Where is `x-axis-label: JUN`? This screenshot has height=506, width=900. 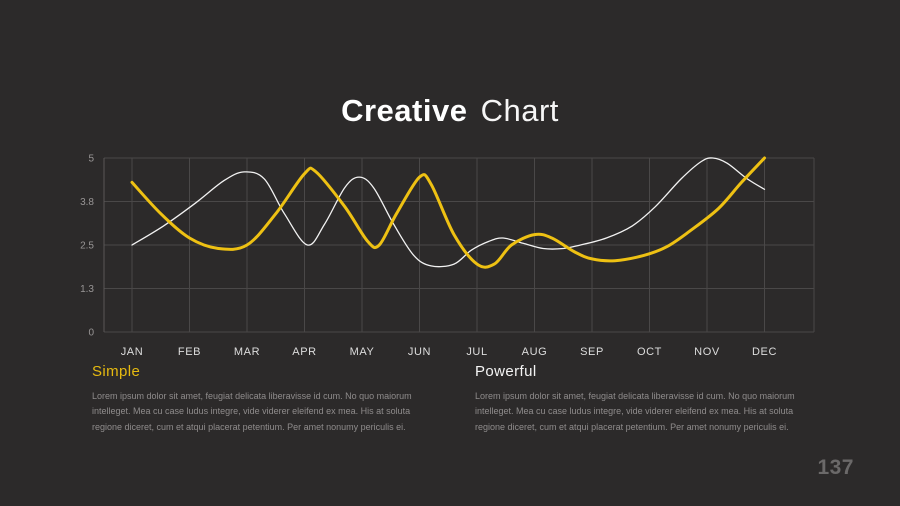
x-axis-label: JUN is located at coordinates (419, 352).